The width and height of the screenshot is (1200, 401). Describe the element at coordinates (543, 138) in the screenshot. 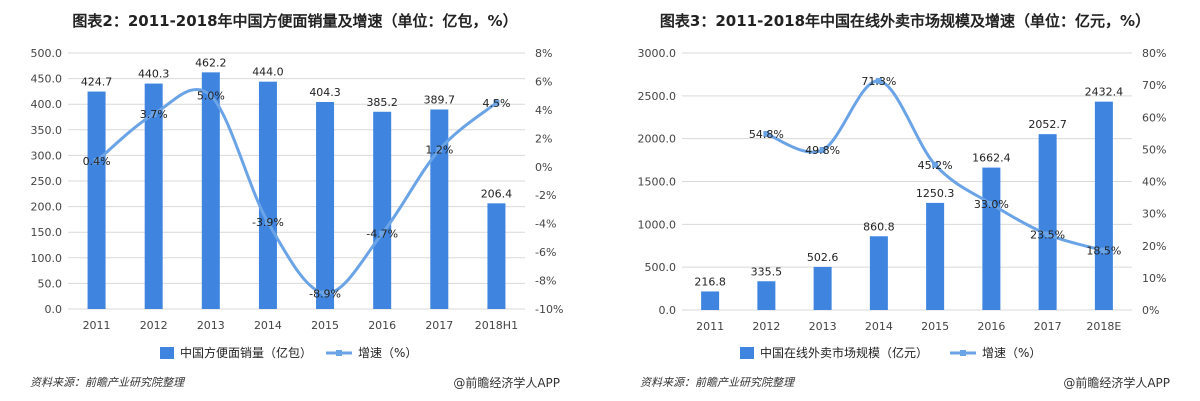

I see `right-axis-tick-label: 2%` at that location.